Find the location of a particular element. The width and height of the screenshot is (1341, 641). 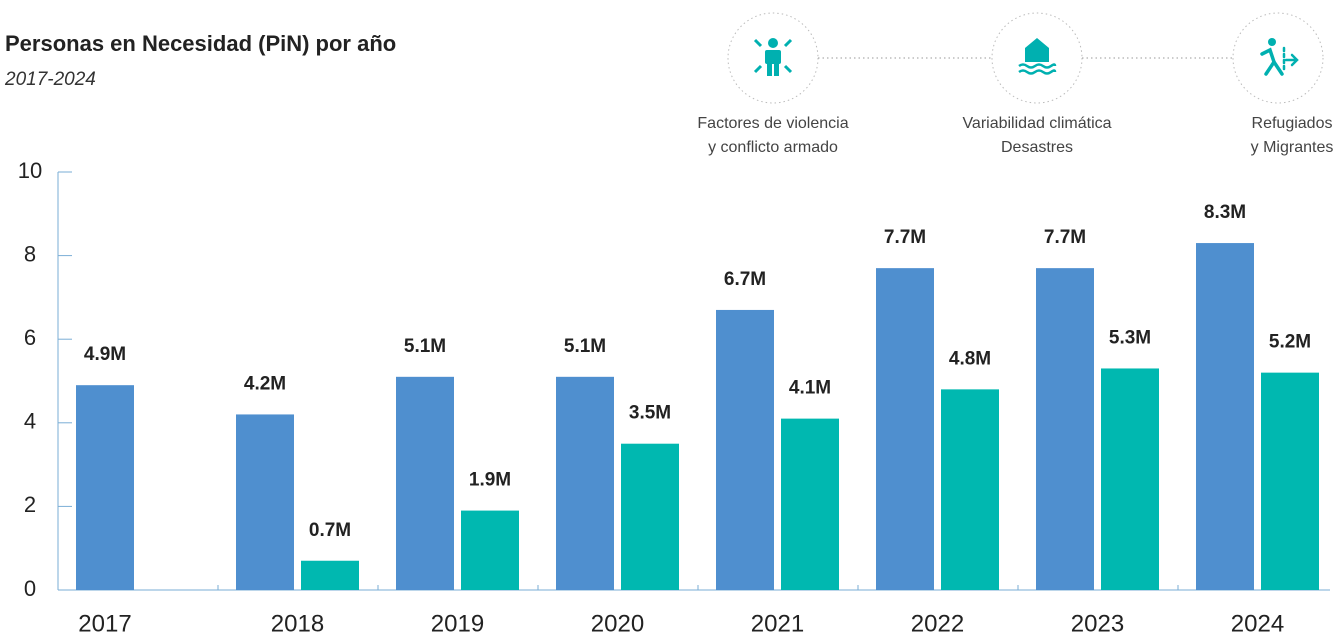

icon-refugee is located at coordinates (1279, 57).